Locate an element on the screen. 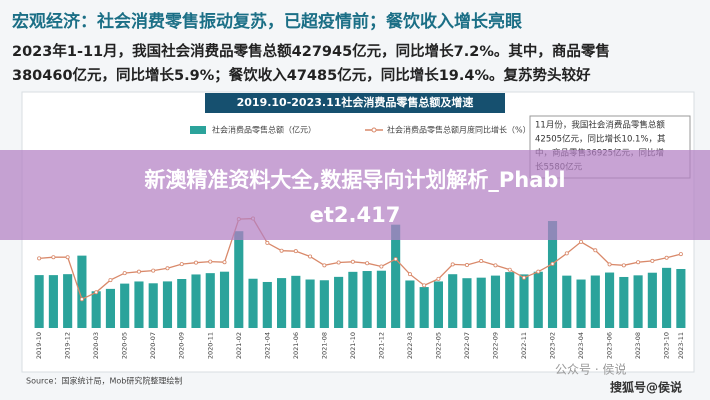 This screenshot has width=710, height=400. x-tick-label: 2020-05 is located at coordinates (125, 345).